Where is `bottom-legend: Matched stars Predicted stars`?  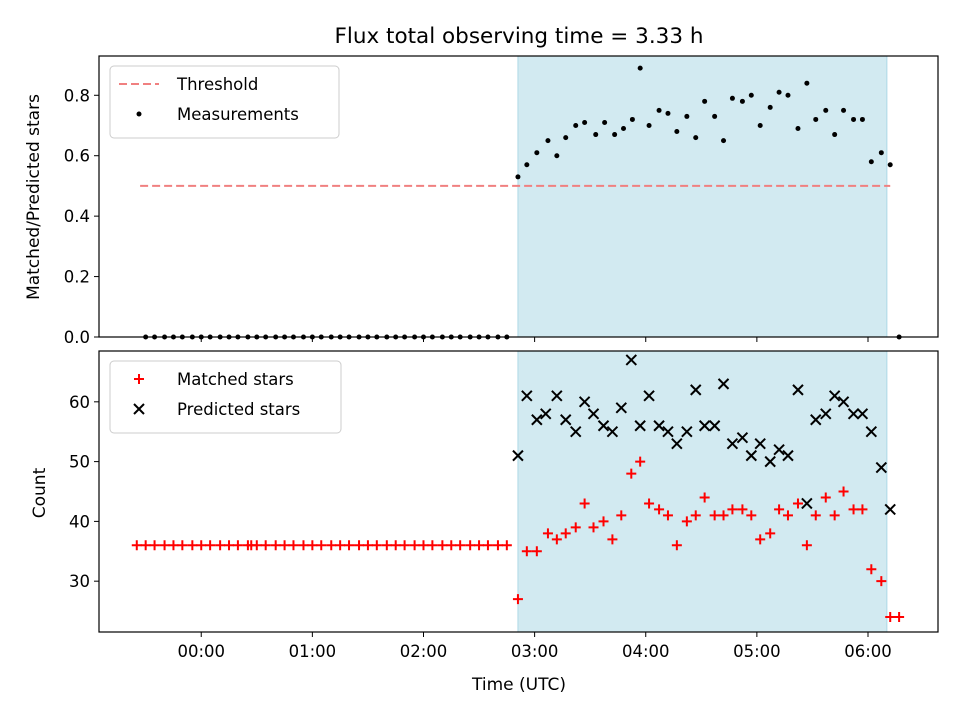 bottom-legend: Matched stars Predicted stars is located at coordinates (225, 397).